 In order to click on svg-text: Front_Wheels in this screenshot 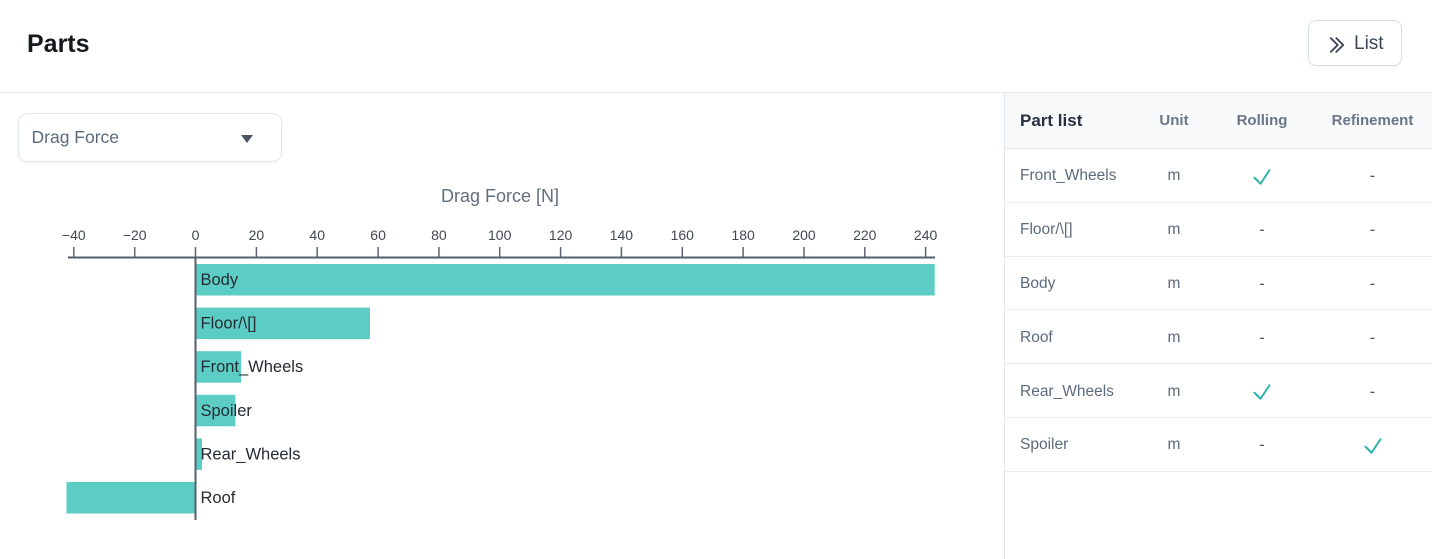, I will do `click(252, 367)`.